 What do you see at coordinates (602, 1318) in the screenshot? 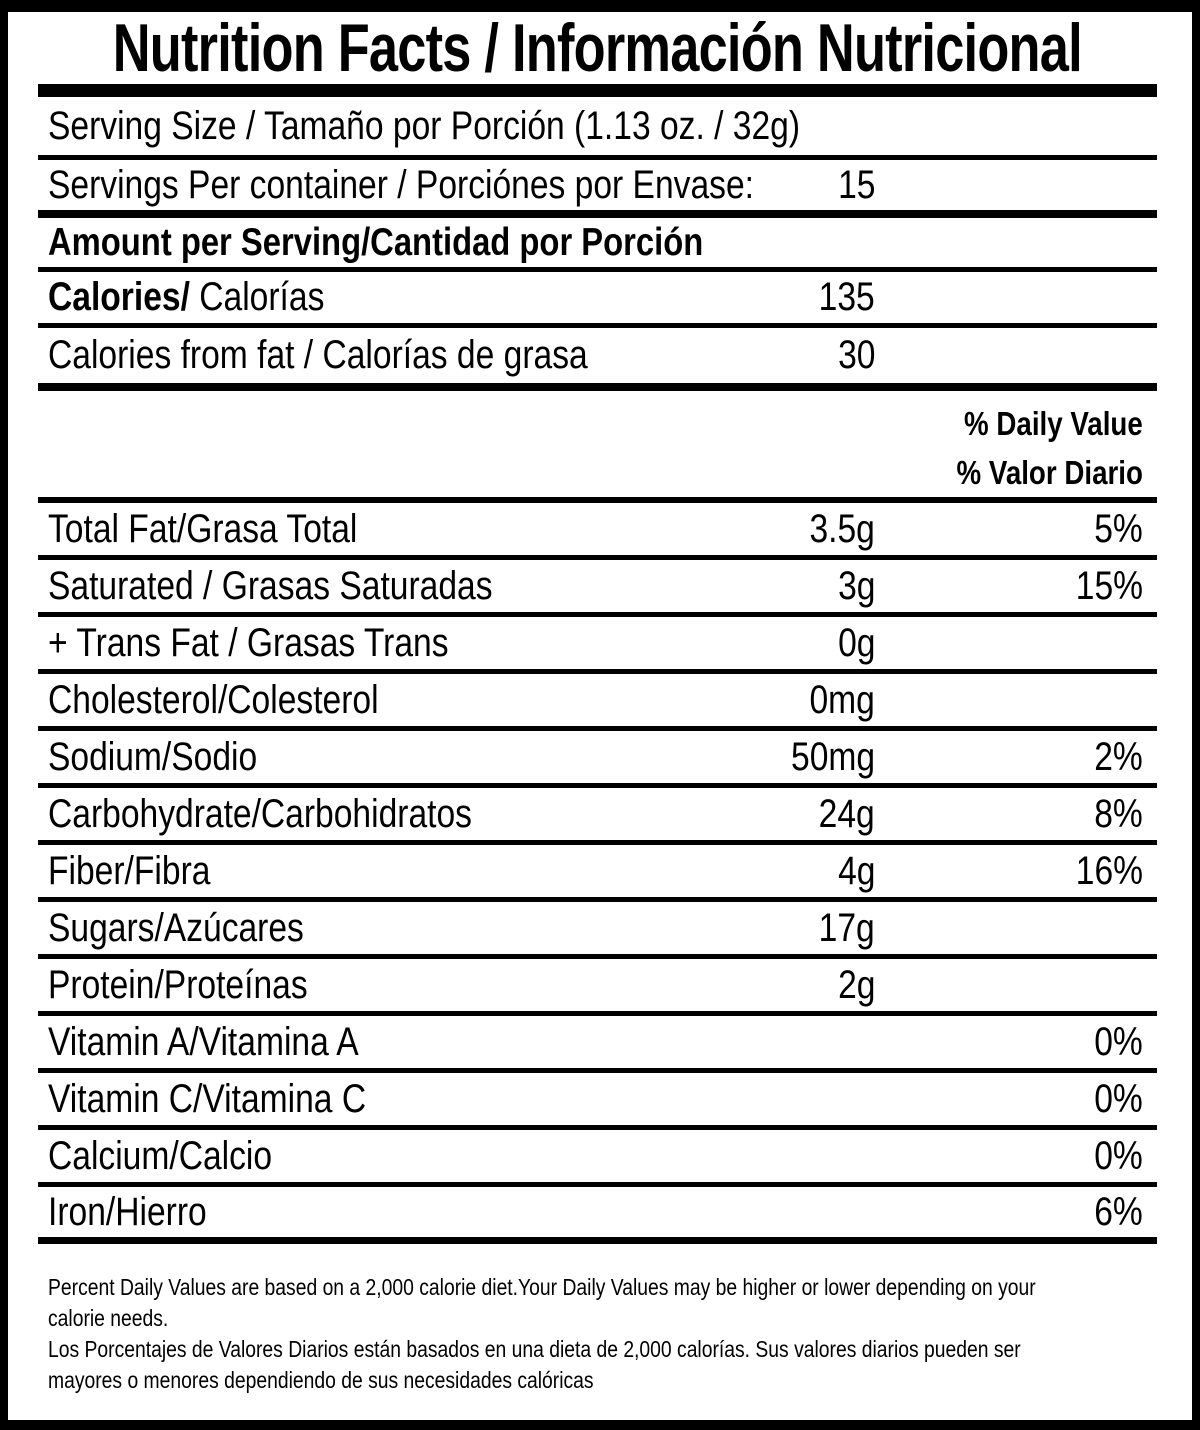
I see `footnote-line: calorie needs.` at bounding box center [602, 1318].